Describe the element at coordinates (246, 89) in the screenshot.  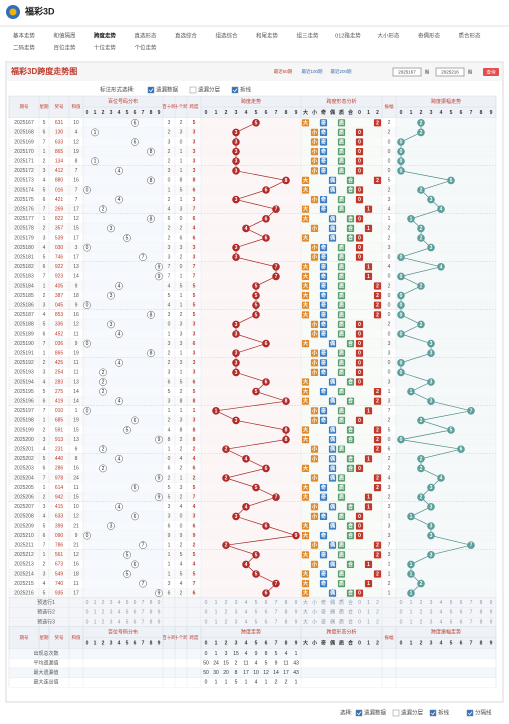
I see `checkbox-label: 拆线` at that location.